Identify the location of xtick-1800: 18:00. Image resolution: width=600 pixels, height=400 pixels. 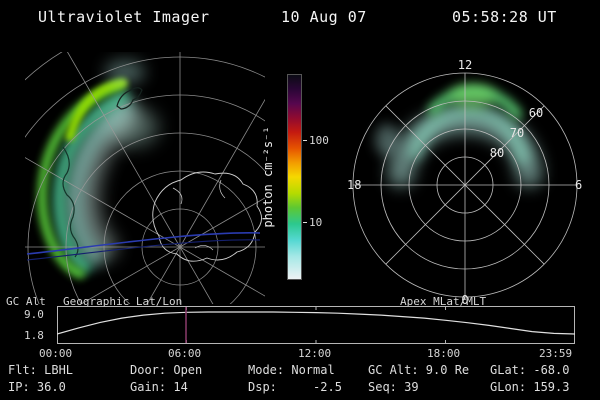
(444, 353).